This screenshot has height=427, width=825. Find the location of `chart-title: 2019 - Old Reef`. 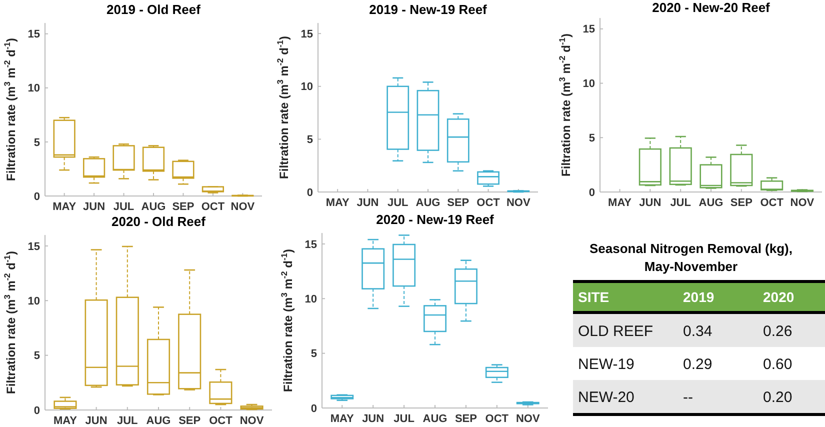

chart-title: 2019 - Old Reef is located at coordinates (154, 9).